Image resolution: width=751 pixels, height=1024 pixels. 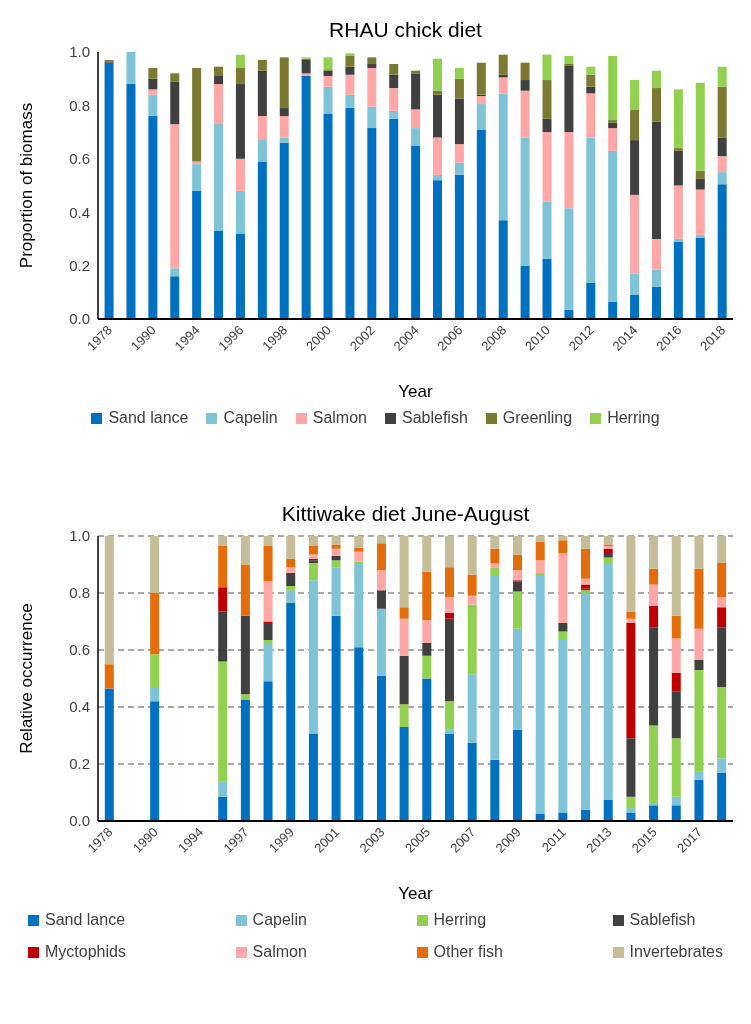 What do you see at coordinates (27, 678) in the screenshot?
I see `y-axis-title: Relative occurrence` at bounding box center [27, 678].